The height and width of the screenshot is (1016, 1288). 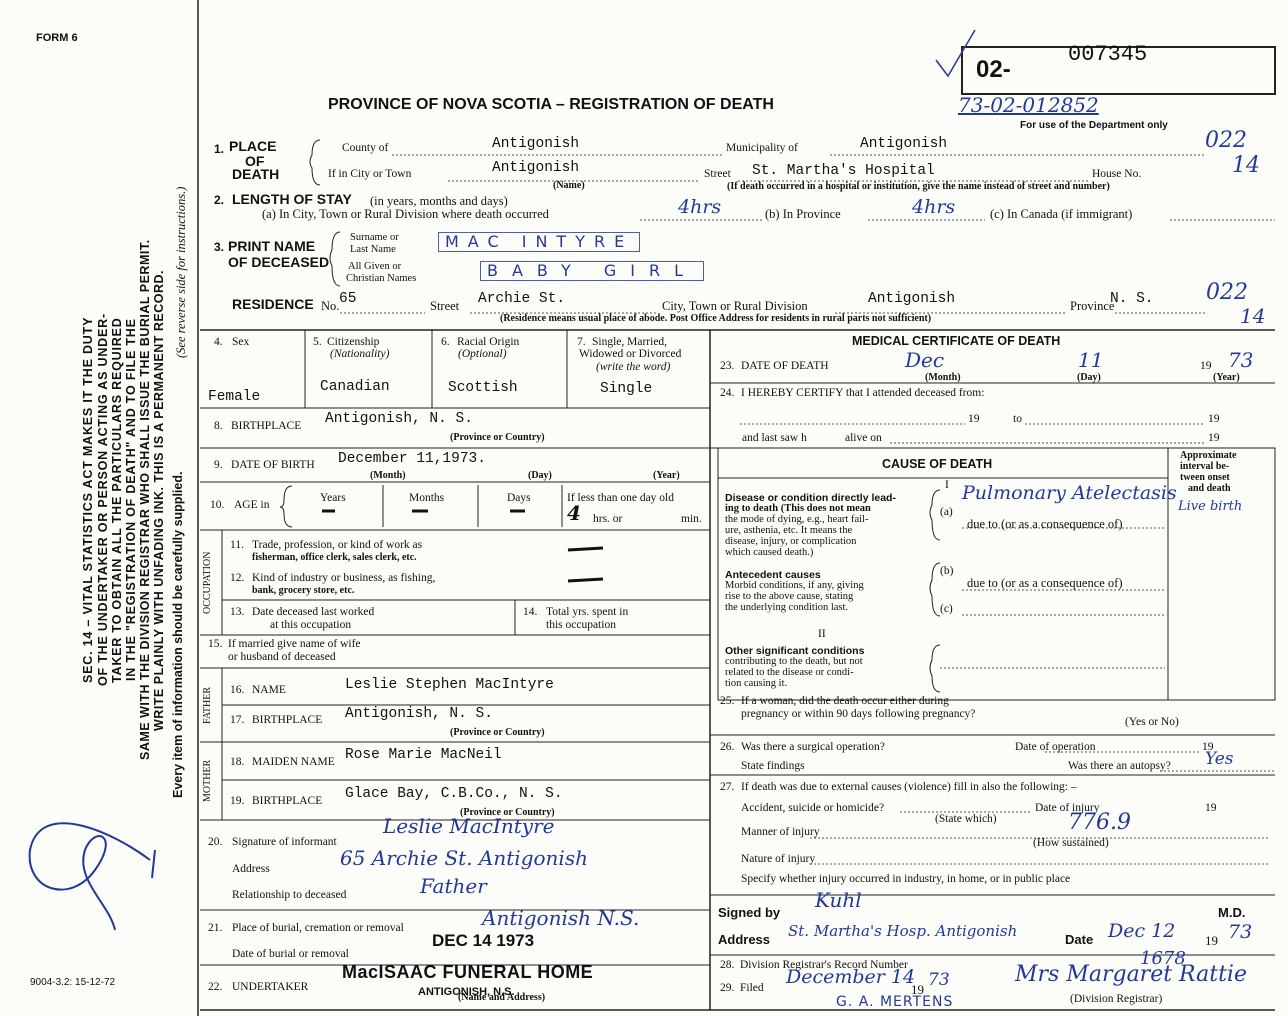 What do you see at coordinates (353, 342) in the screenshot?
I see `label: Citizenship` at bounding box center [353, 342].